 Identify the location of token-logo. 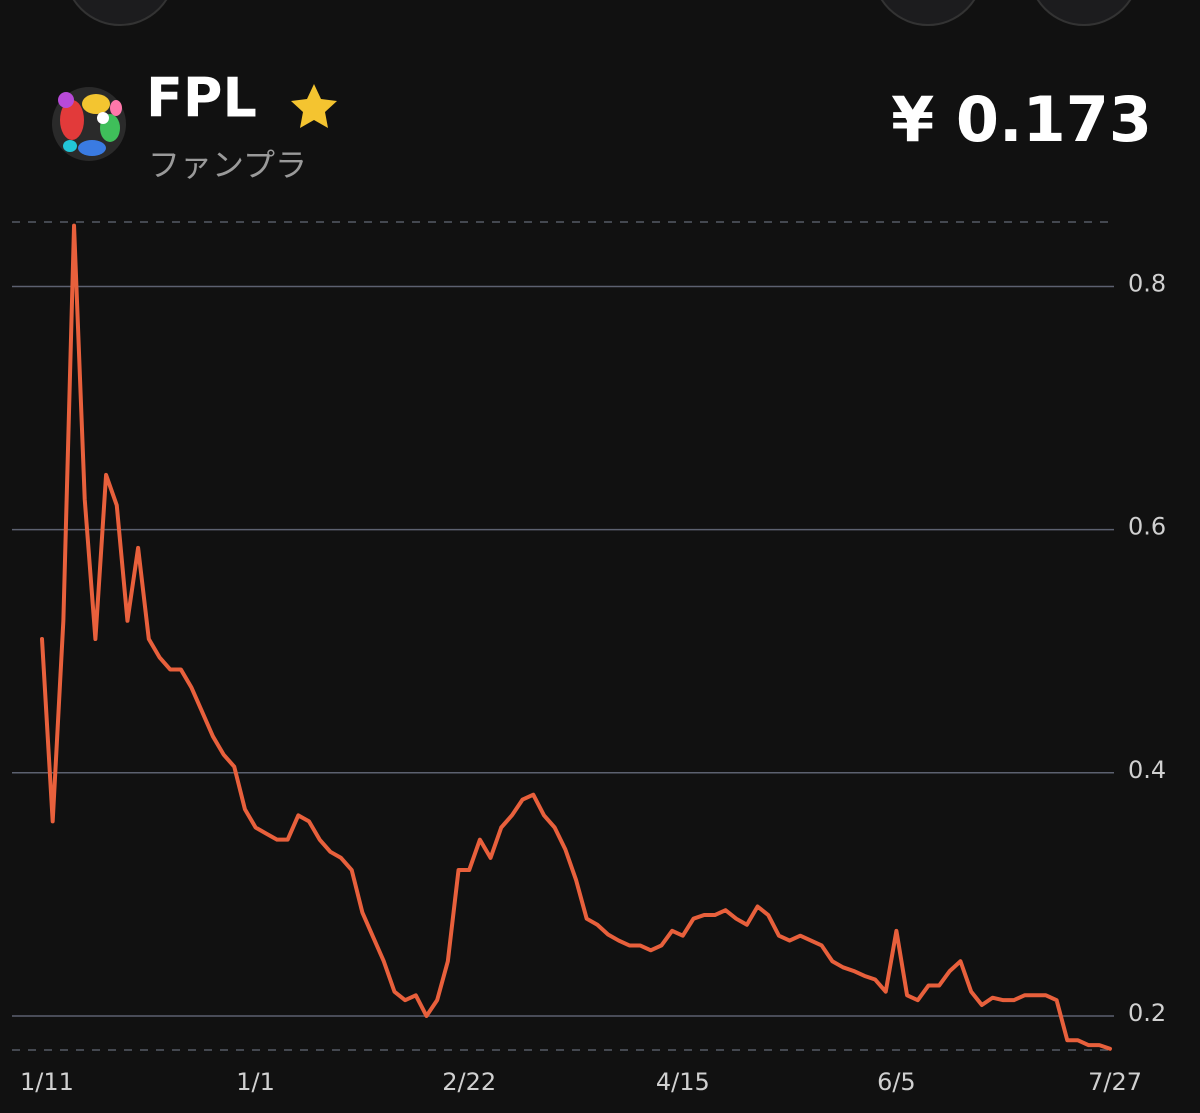
(89, 124).